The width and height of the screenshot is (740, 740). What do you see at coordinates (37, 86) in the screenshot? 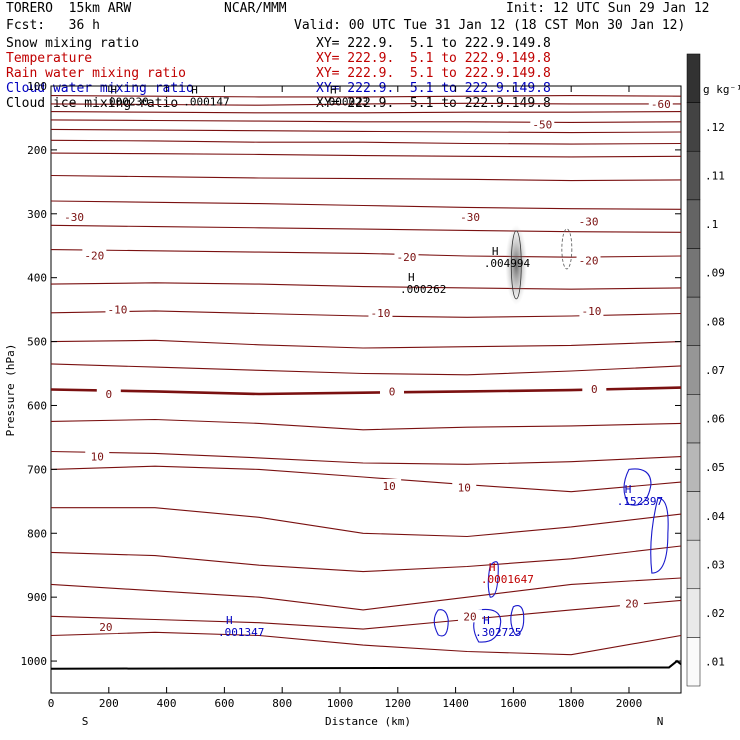
I see `y-tick-label: 100` at bounding box center [37, 86].